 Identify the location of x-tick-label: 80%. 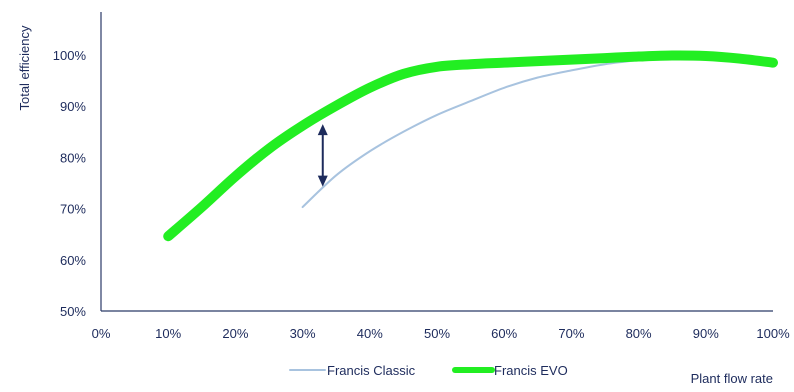
(639, 333).